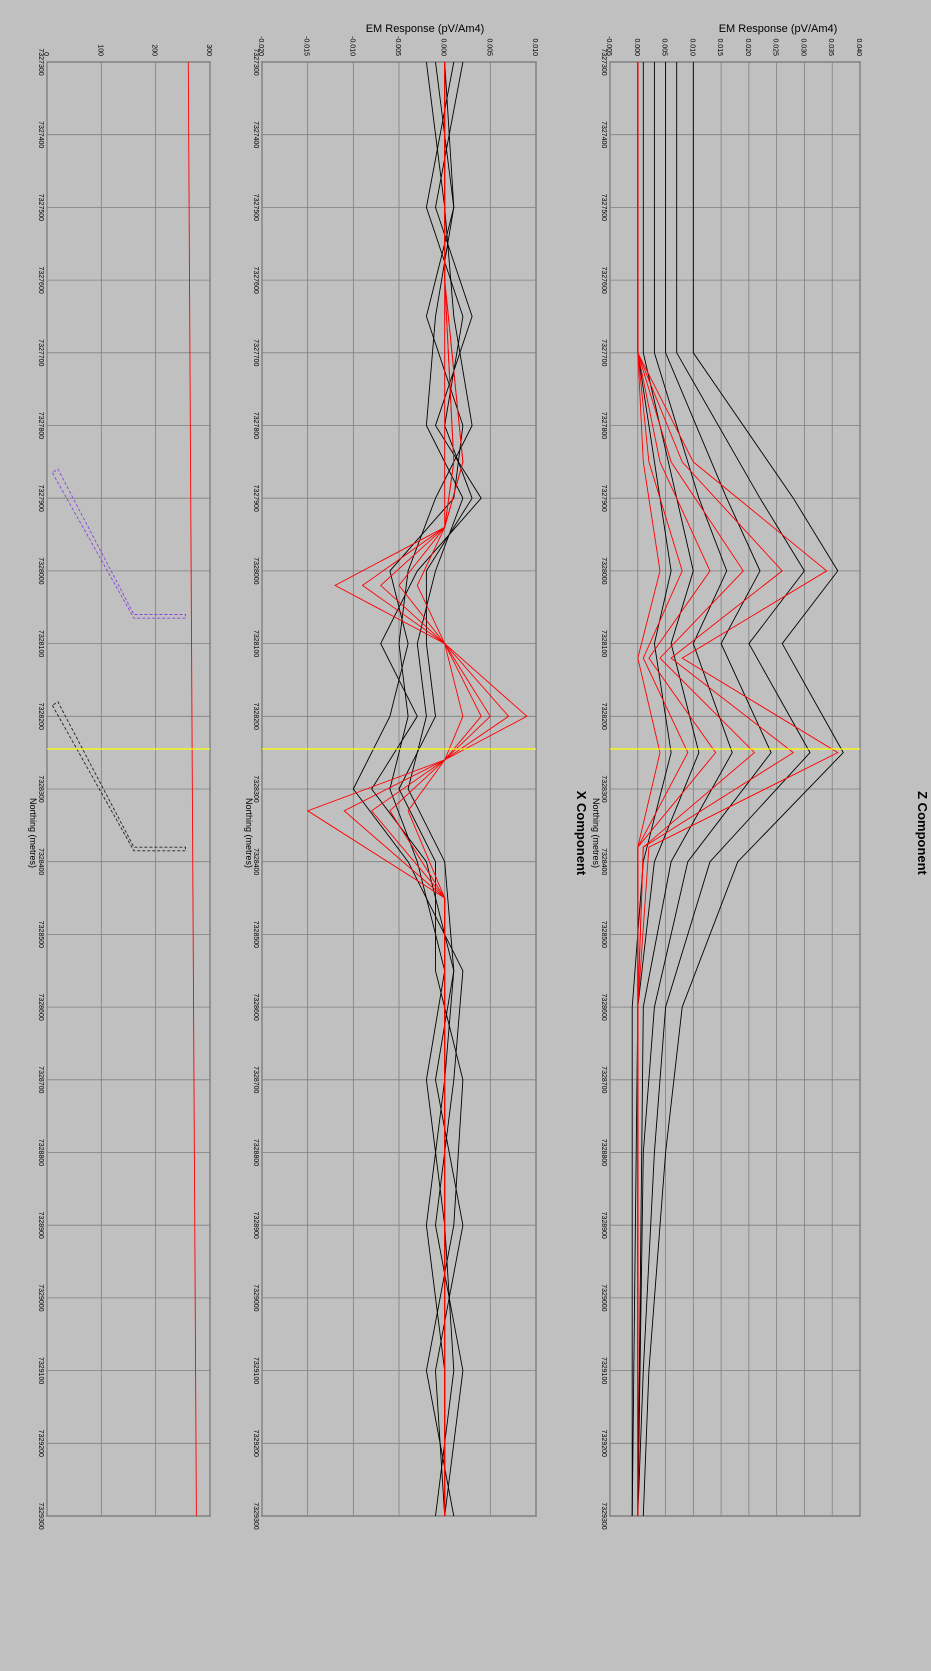 The width and height of the screenshot is (931, 1671). Describe the element at coordinates (40, 1152) in the screenshot. I see `section-northing-tick: 7328800` at that location.